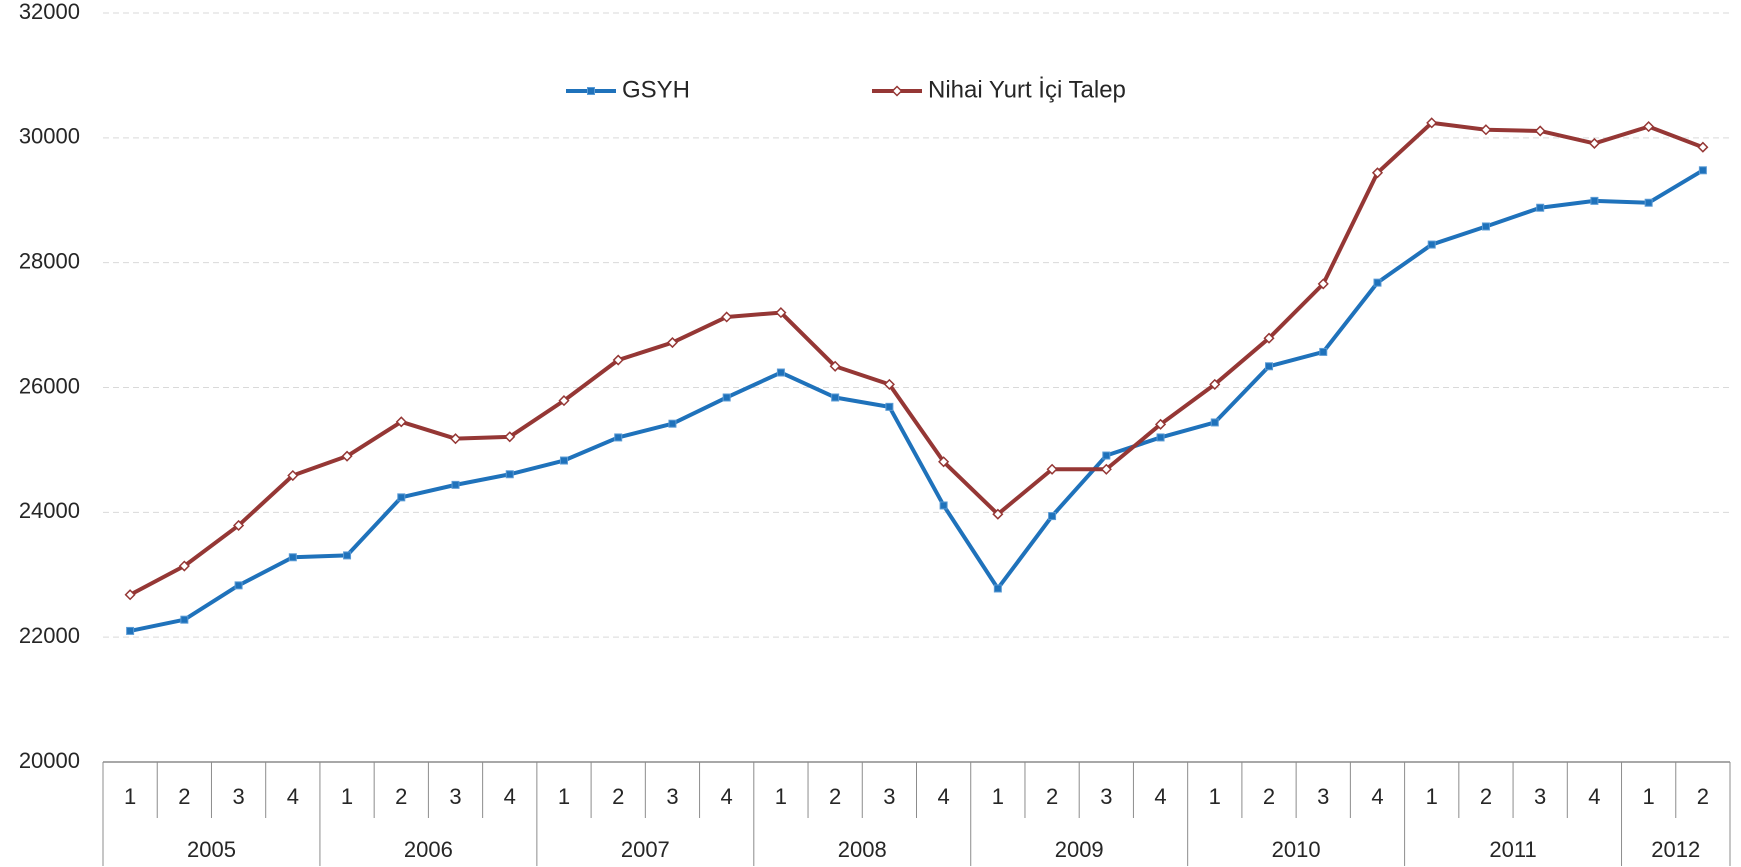 This screenshot has height=867, width=1741. What do you see at coordinates (645, 849) in the screenshot?
I see `x-group-label: 2007` at bounding box center [645, 849].